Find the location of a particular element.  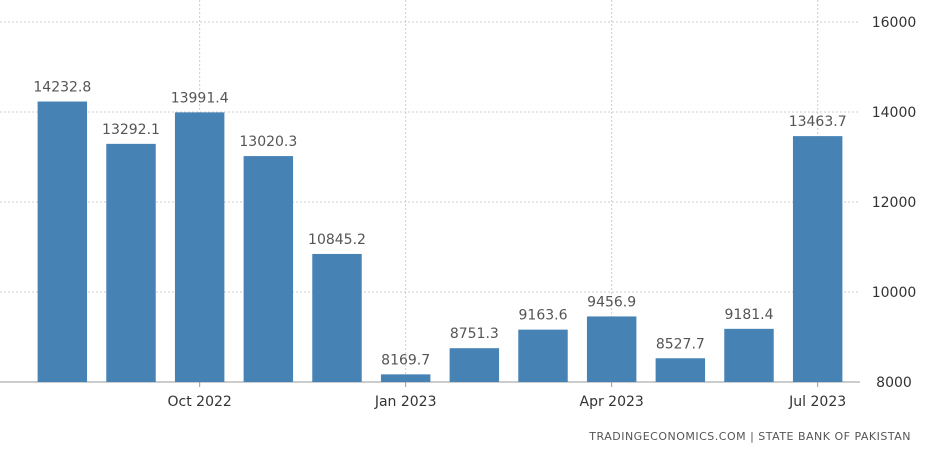

y-axis: 8000 10000 12000 14000 16000 is located at coordinates (894, 203).